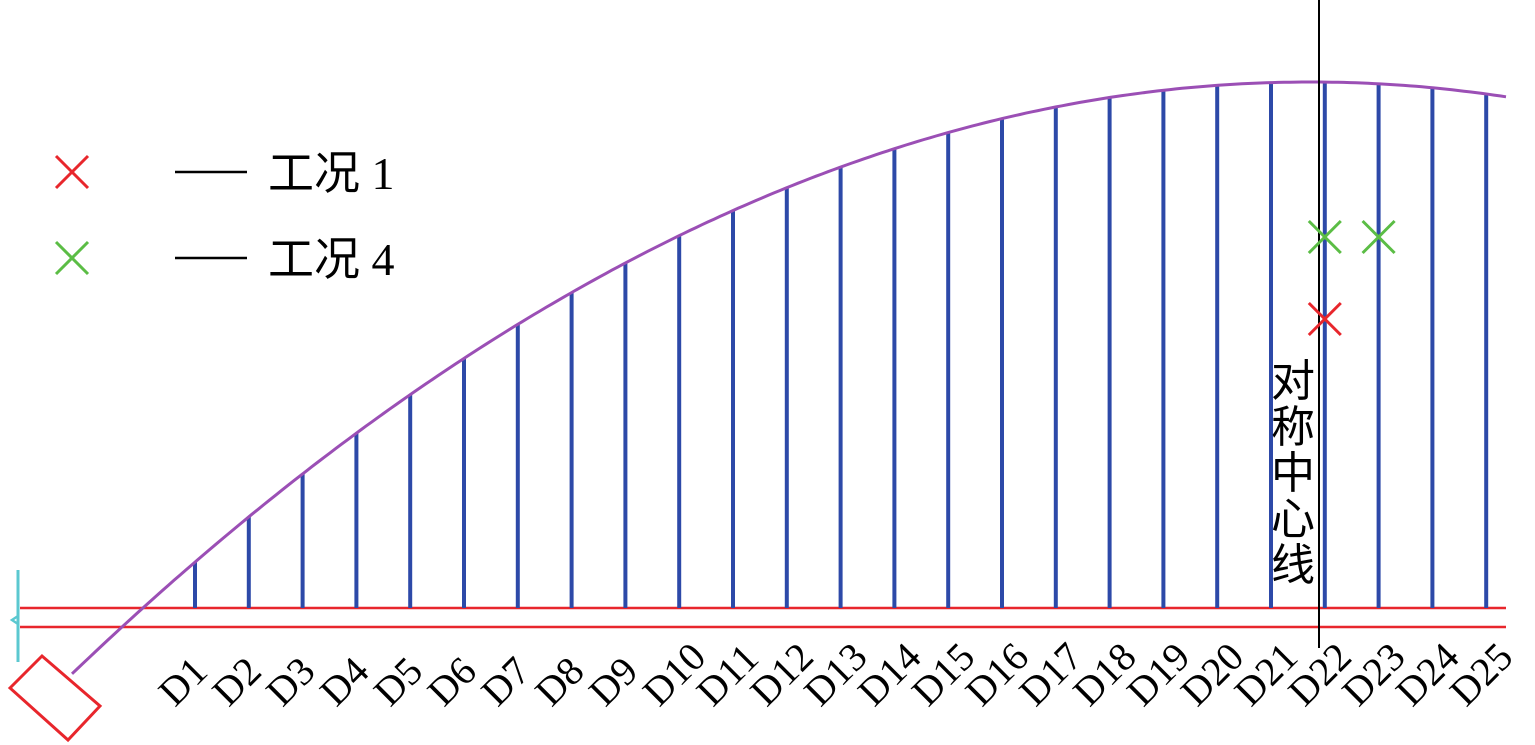  Describe the element at coordinates (1351, 278) in the screenshot. I see `load-markers` at that location.